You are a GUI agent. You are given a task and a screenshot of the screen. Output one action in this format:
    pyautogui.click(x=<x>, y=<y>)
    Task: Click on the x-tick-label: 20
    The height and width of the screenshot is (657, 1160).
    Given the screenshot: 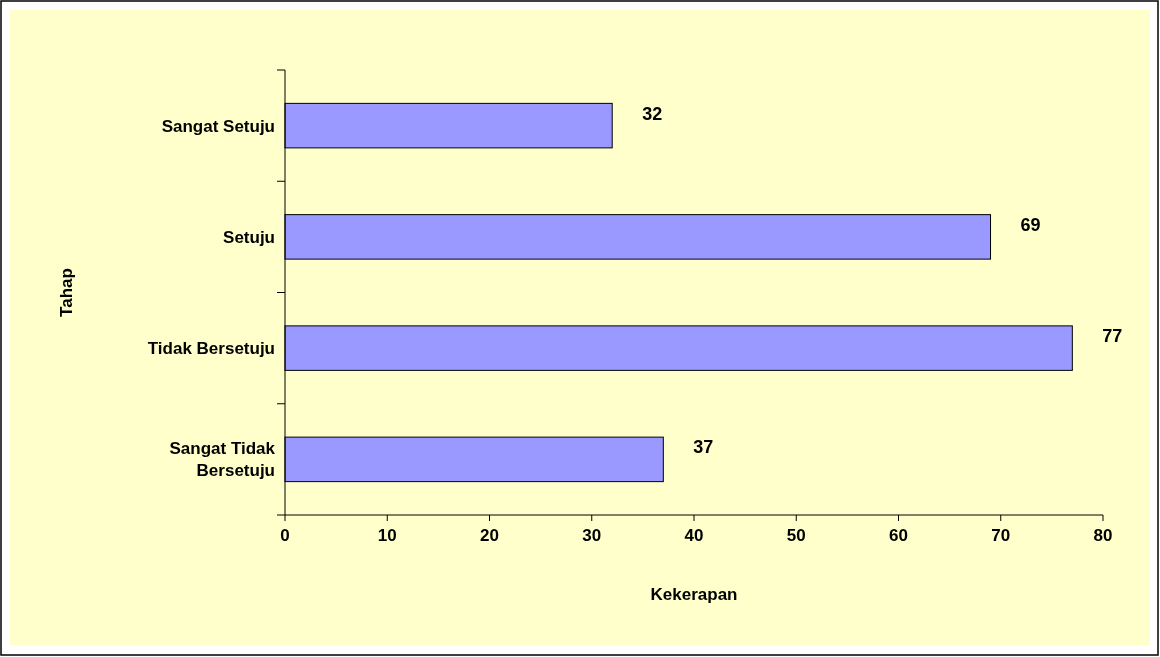 What is the action you would take?
    pyautogui.click(x=489, y=535)
    